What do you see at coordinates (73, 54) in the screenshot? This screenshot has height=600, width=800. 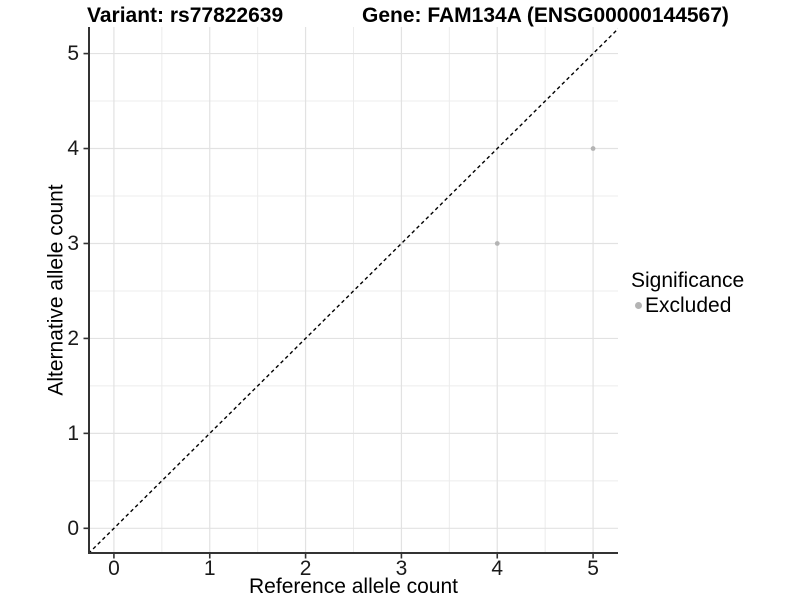 I see `y-tick-label: 5` at bounding box center [73, 54].